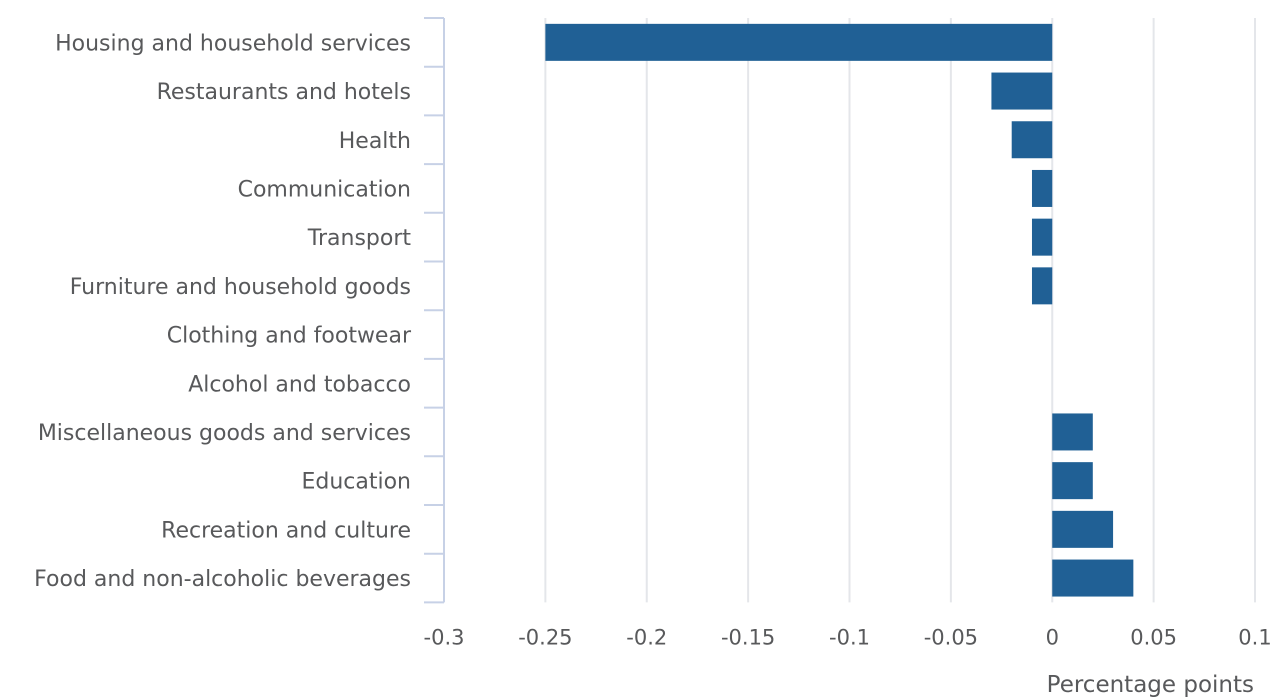  I want to click on y-category-label: Housing and household services, so click(233, 43).